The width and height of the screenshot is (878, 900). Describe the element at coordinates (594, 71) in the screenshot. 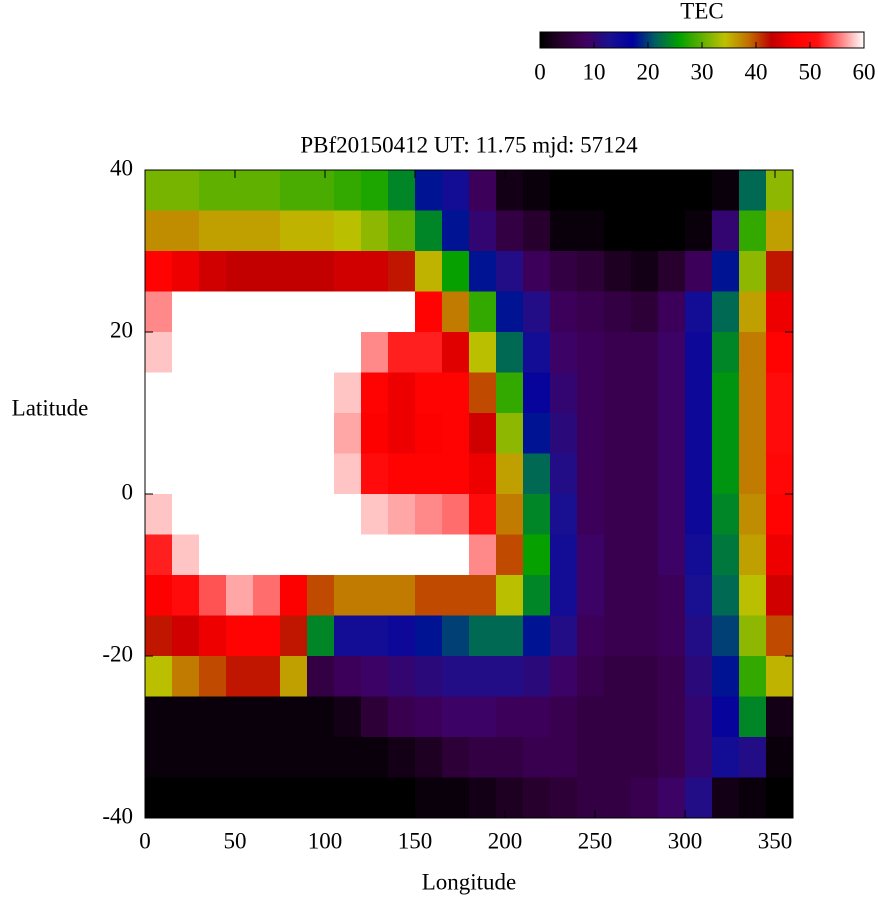

I see `colorbar-tick-label: 10` at that location.